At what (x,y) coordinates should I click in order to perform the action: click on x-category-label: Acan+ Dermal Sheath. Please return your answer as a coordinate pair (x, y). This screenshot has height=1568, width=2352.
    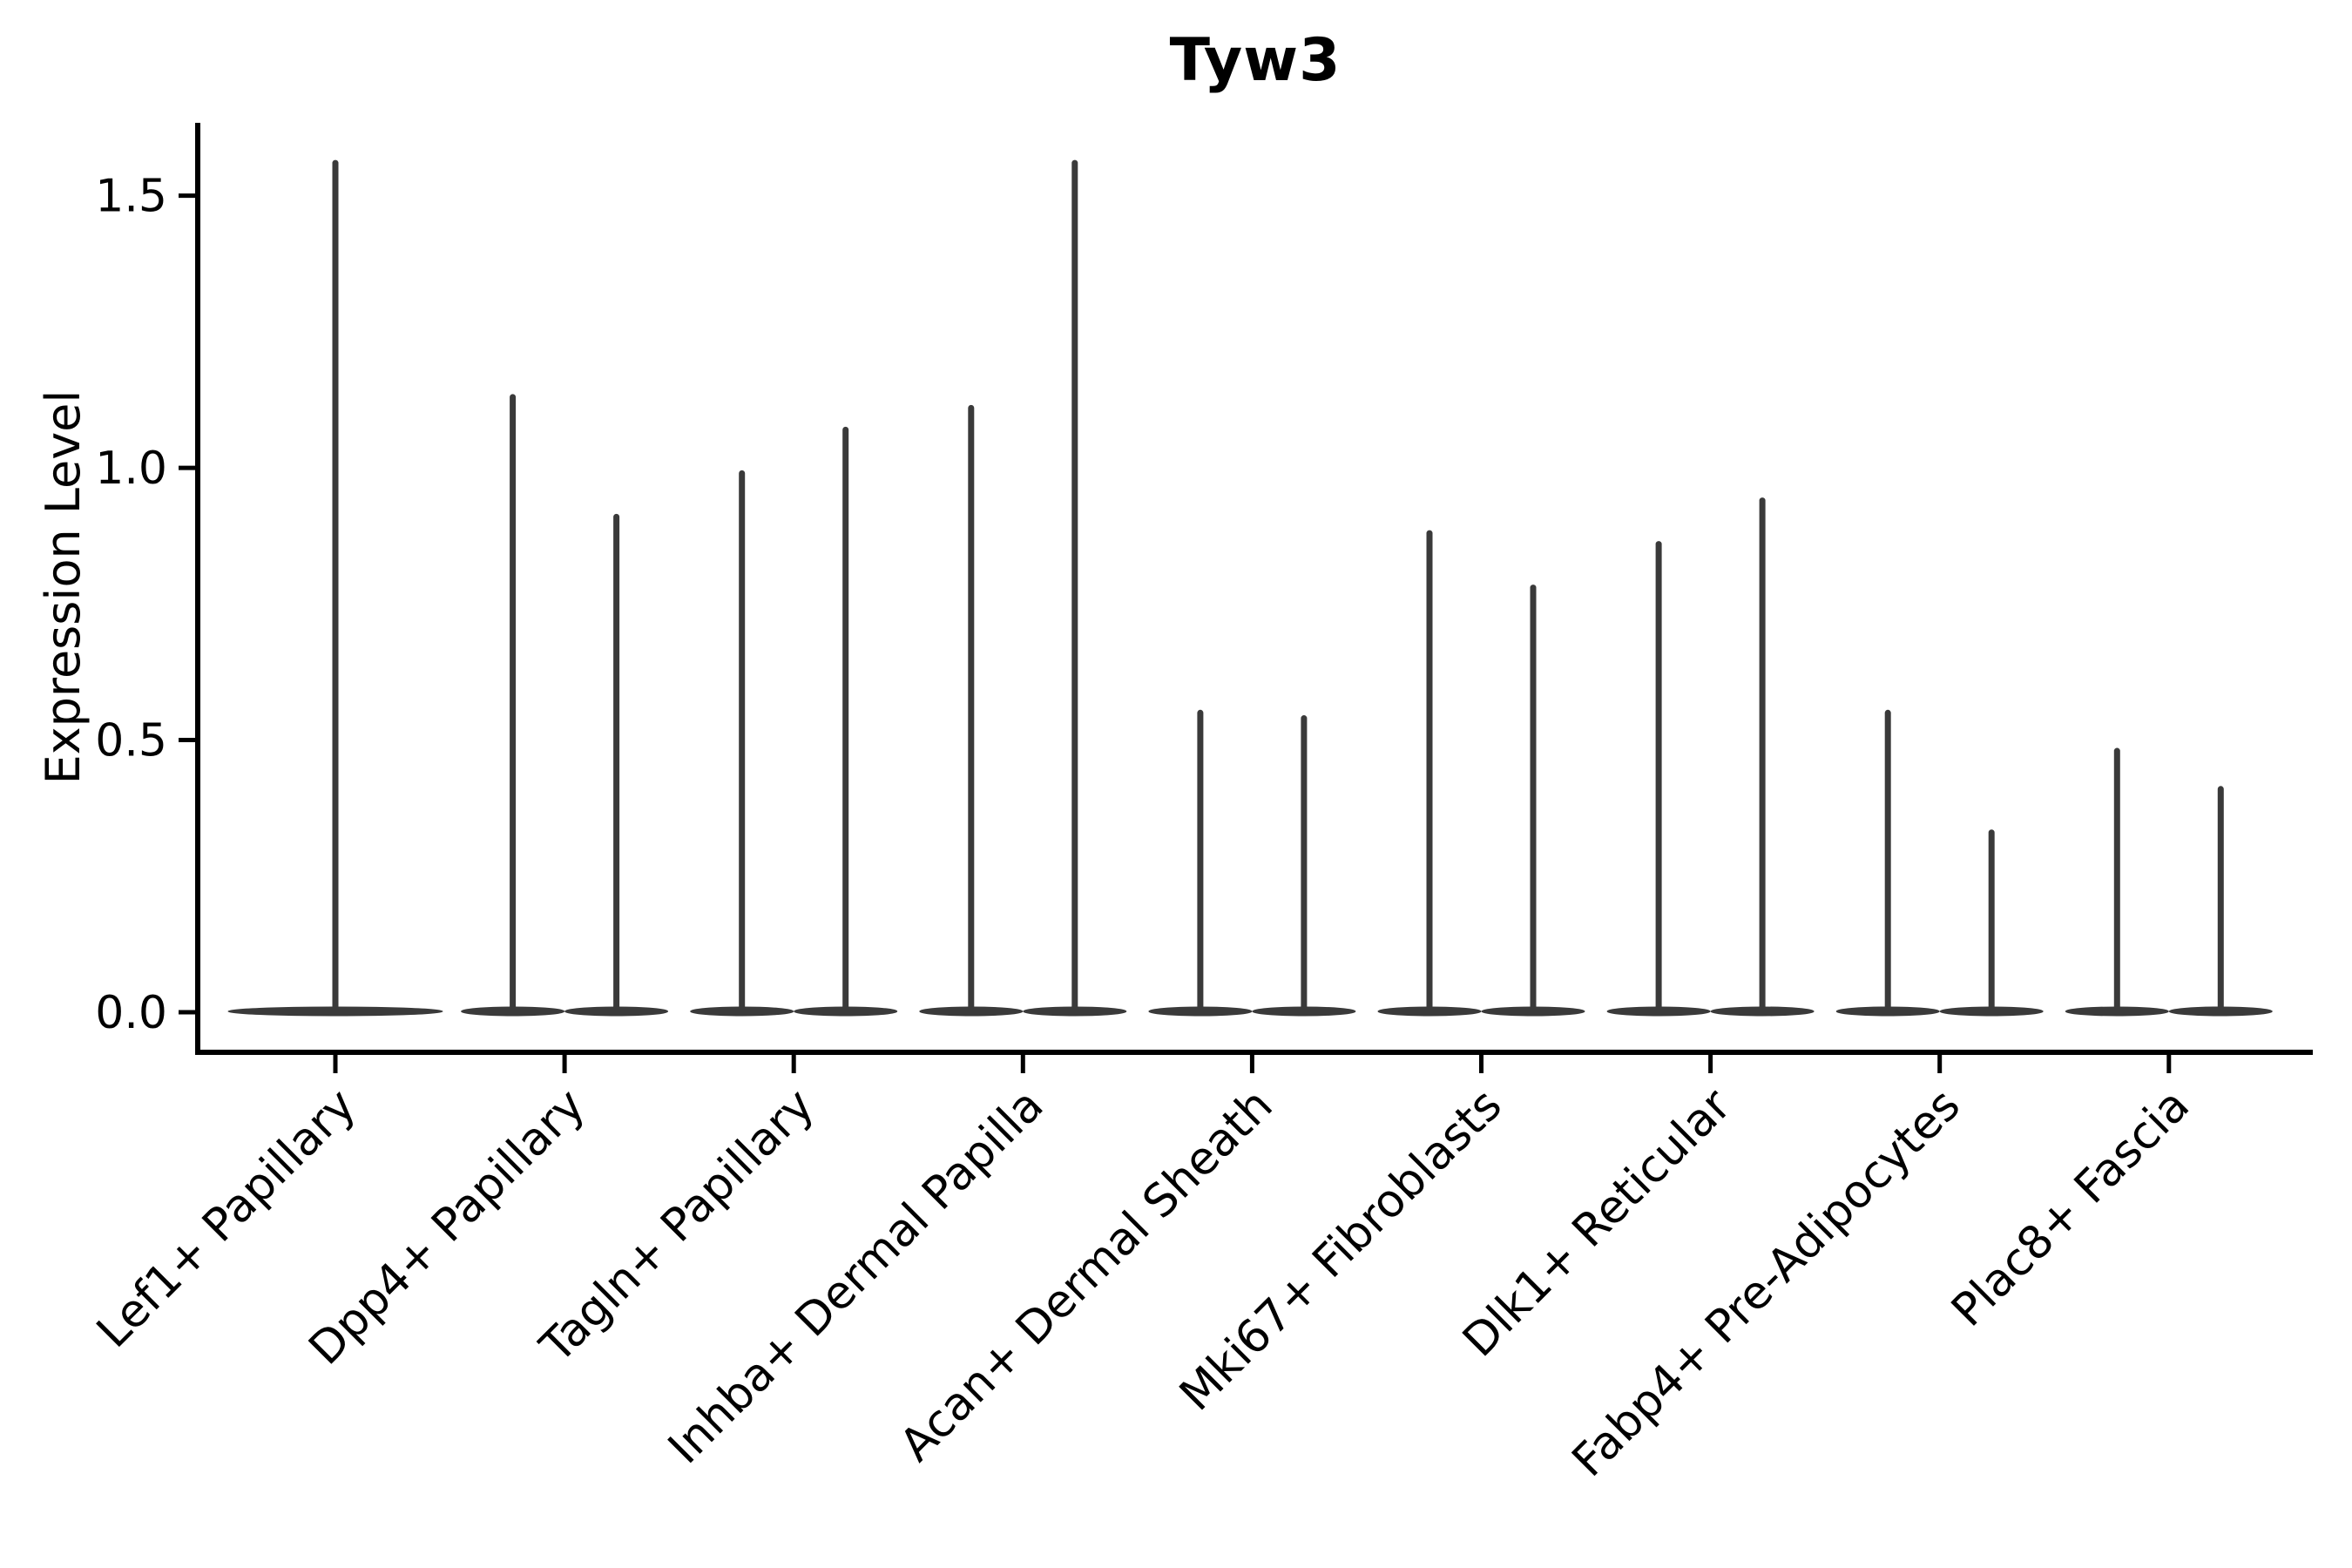
    Looking at the image, I should click on (1086, 1275).